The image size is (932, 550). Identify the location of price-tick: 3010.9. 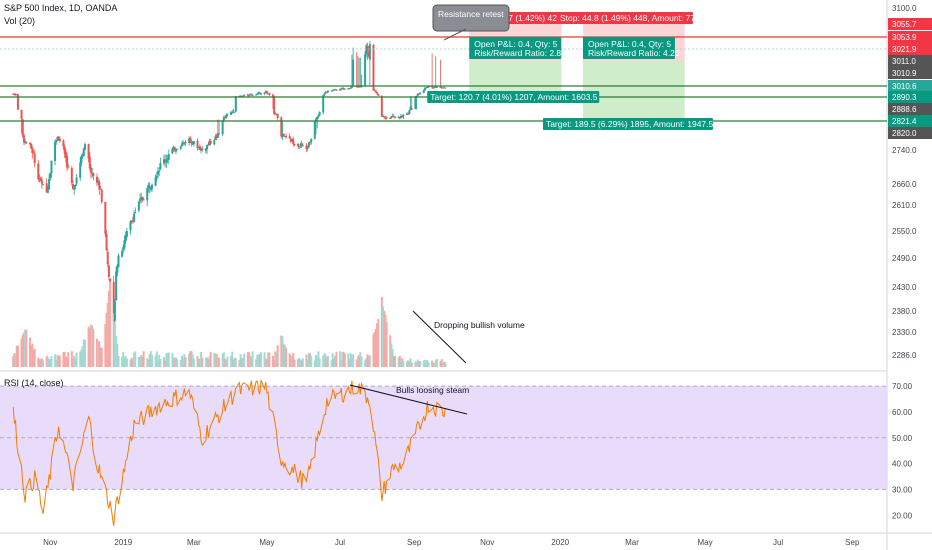
(904, 73).